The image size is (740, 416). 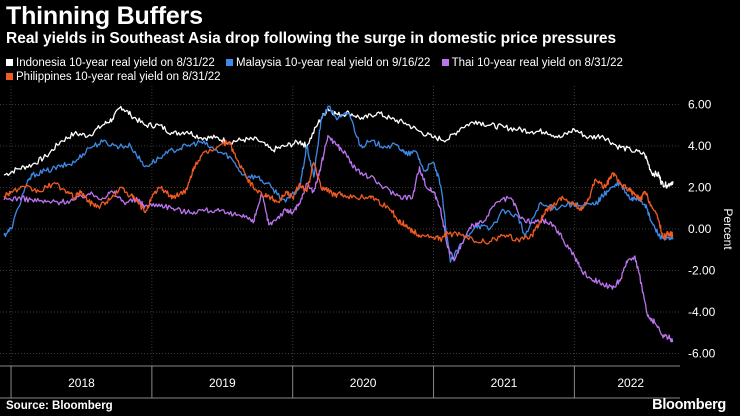 What do you see at coordinates (700, 187) in the screenshot?
I see `y-tick-label: 2.00` at bounding box center [700, 187].